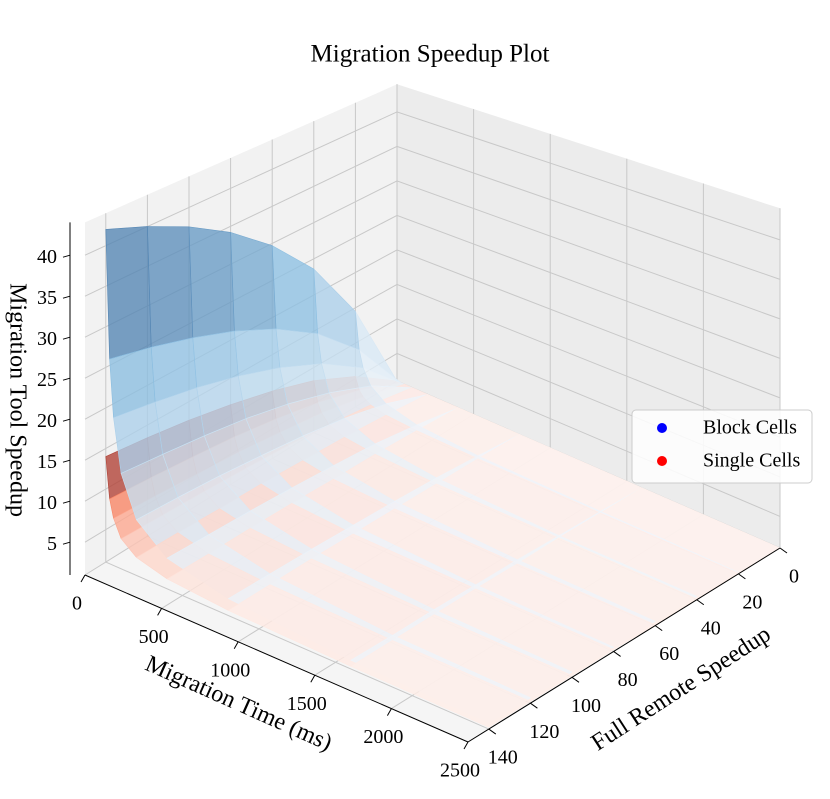 Image resolution: width=830 pixels, height=799 pixels. Describe the element at coordinates (628, 680) in the screenshot. I see `y-tick-label: 80` at that location.